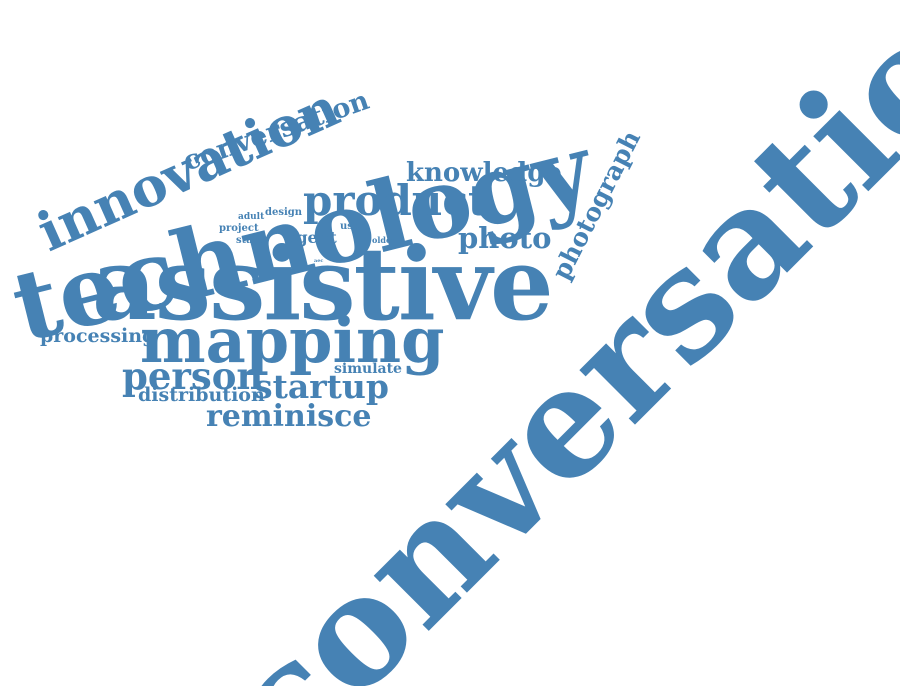 This screenshot has height=686, width=900. What do you see at coordinates (395, 200) in the screenshot?
I see `word-product: product` at bounding box center [395, 200].